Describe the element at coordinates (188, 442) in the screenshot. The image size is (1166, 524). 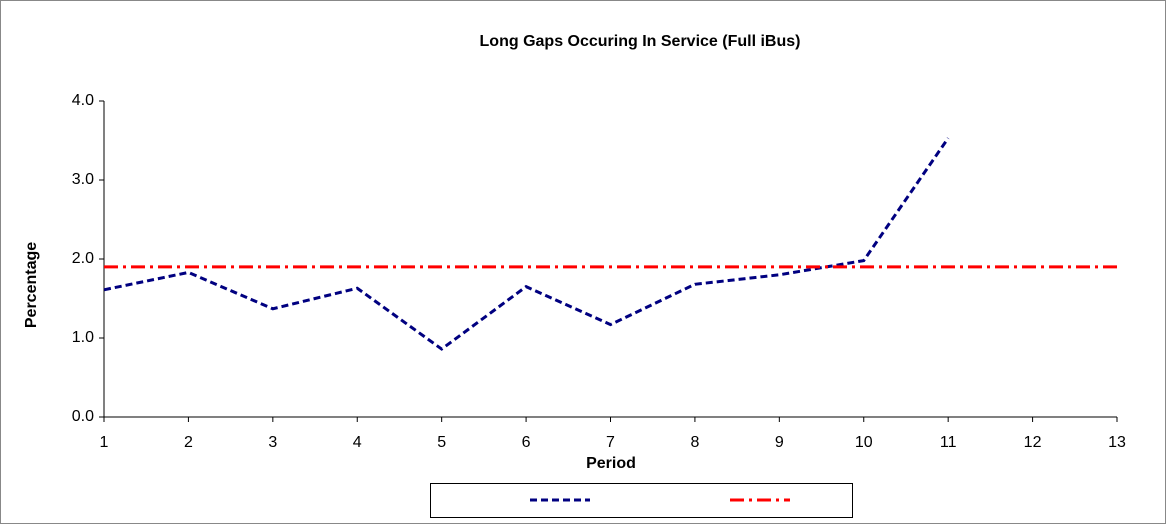
I see `x-tick-label: 2` at that location.